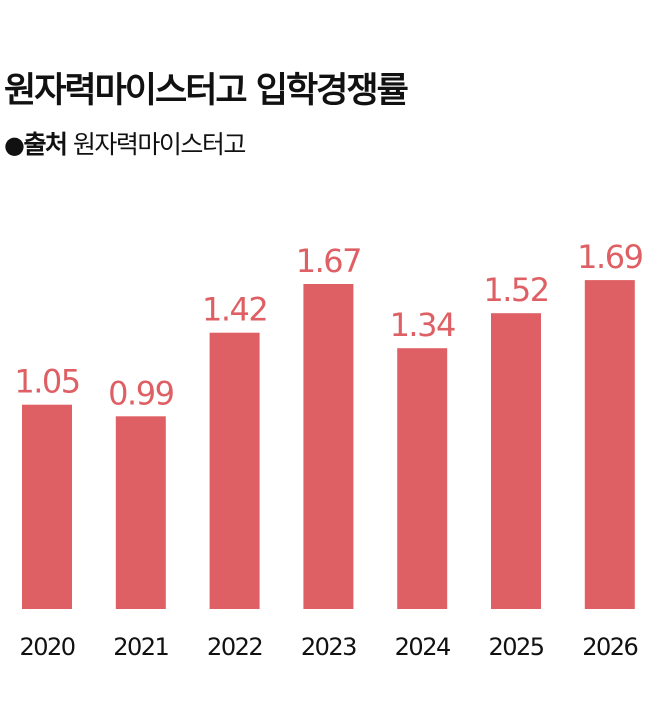 The height and width of the screenshot is (713, 658). I want to click on value-label-2026: 1.69, so click(609, 257).